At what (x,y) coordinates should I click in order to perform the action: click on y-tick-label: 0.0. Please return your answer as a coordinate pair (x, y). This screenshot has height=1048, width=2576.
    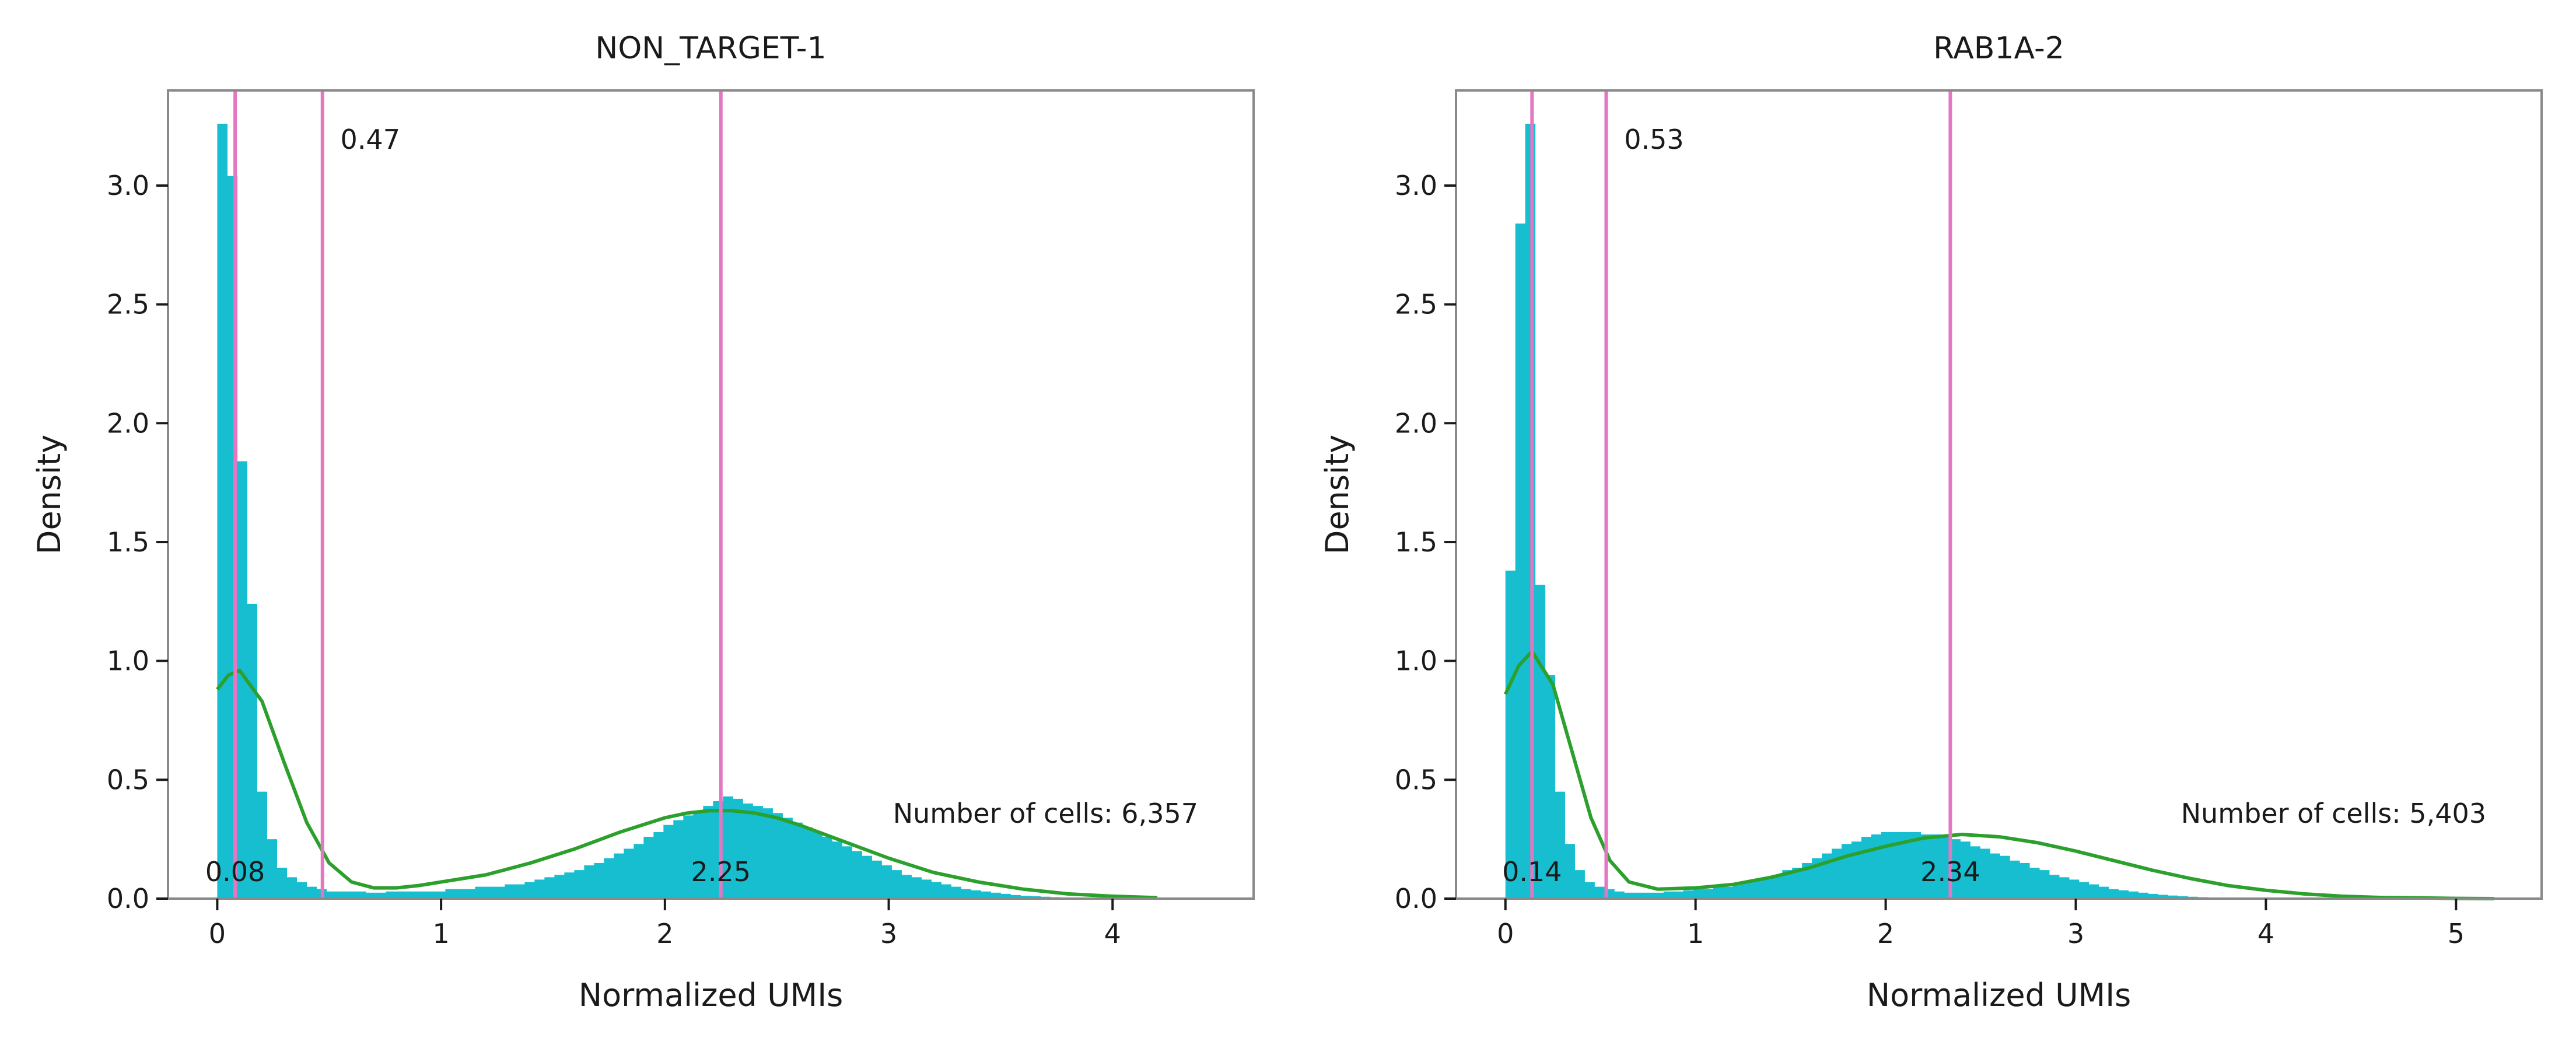
    Looking at the image, I should click on (128, 898).